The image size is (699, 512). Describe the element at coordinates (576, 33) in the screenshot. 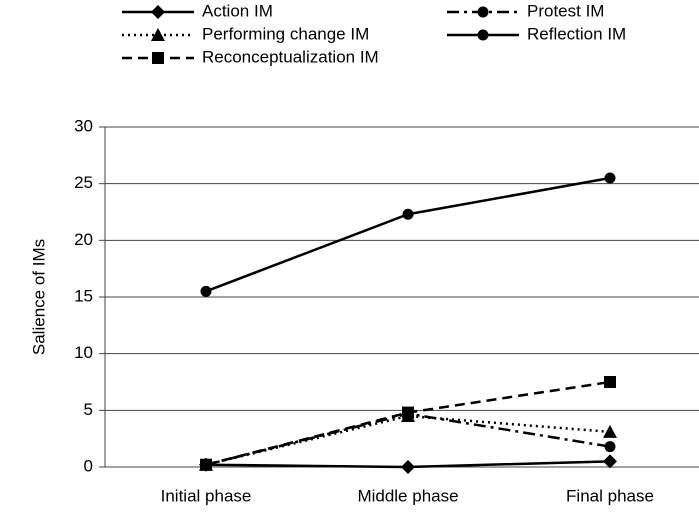

I see `legend-label: Reflection IM` at that location.